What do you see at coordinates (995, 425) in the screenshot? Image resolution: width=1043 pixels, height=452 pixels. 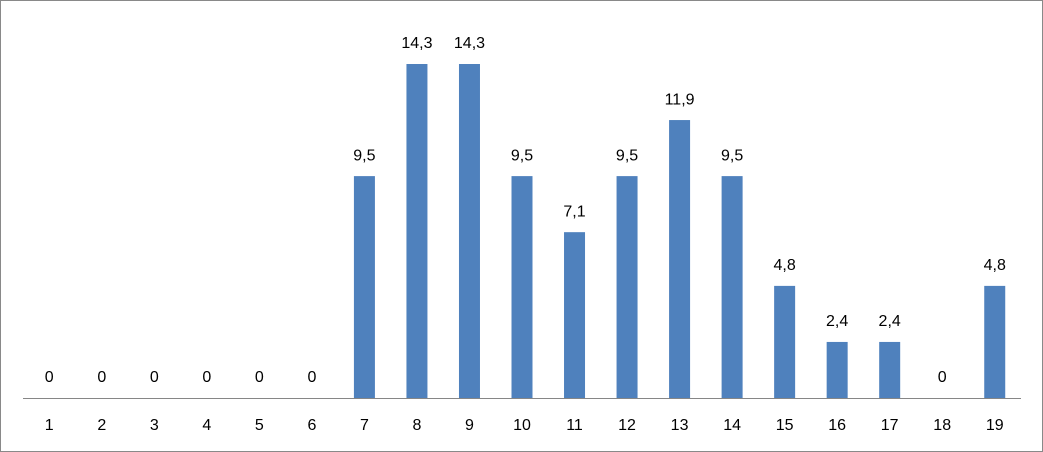 I see `x-tick-label: 19` at bounding box center [995, 425].